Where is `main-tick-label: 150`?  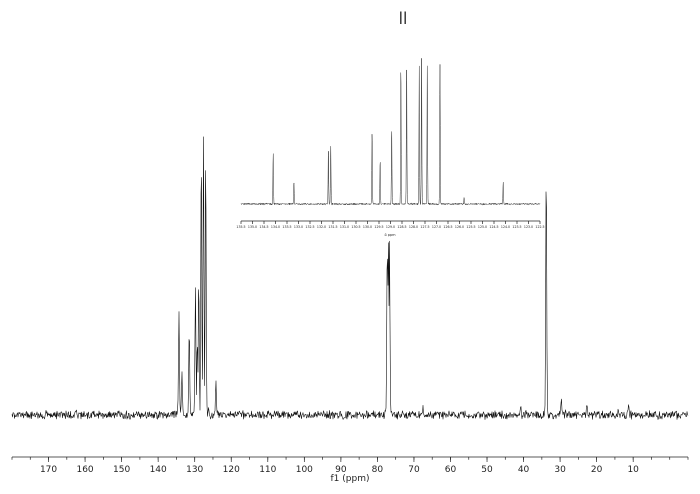
main-tick-label: 150 is located at coordinates (121, 470).